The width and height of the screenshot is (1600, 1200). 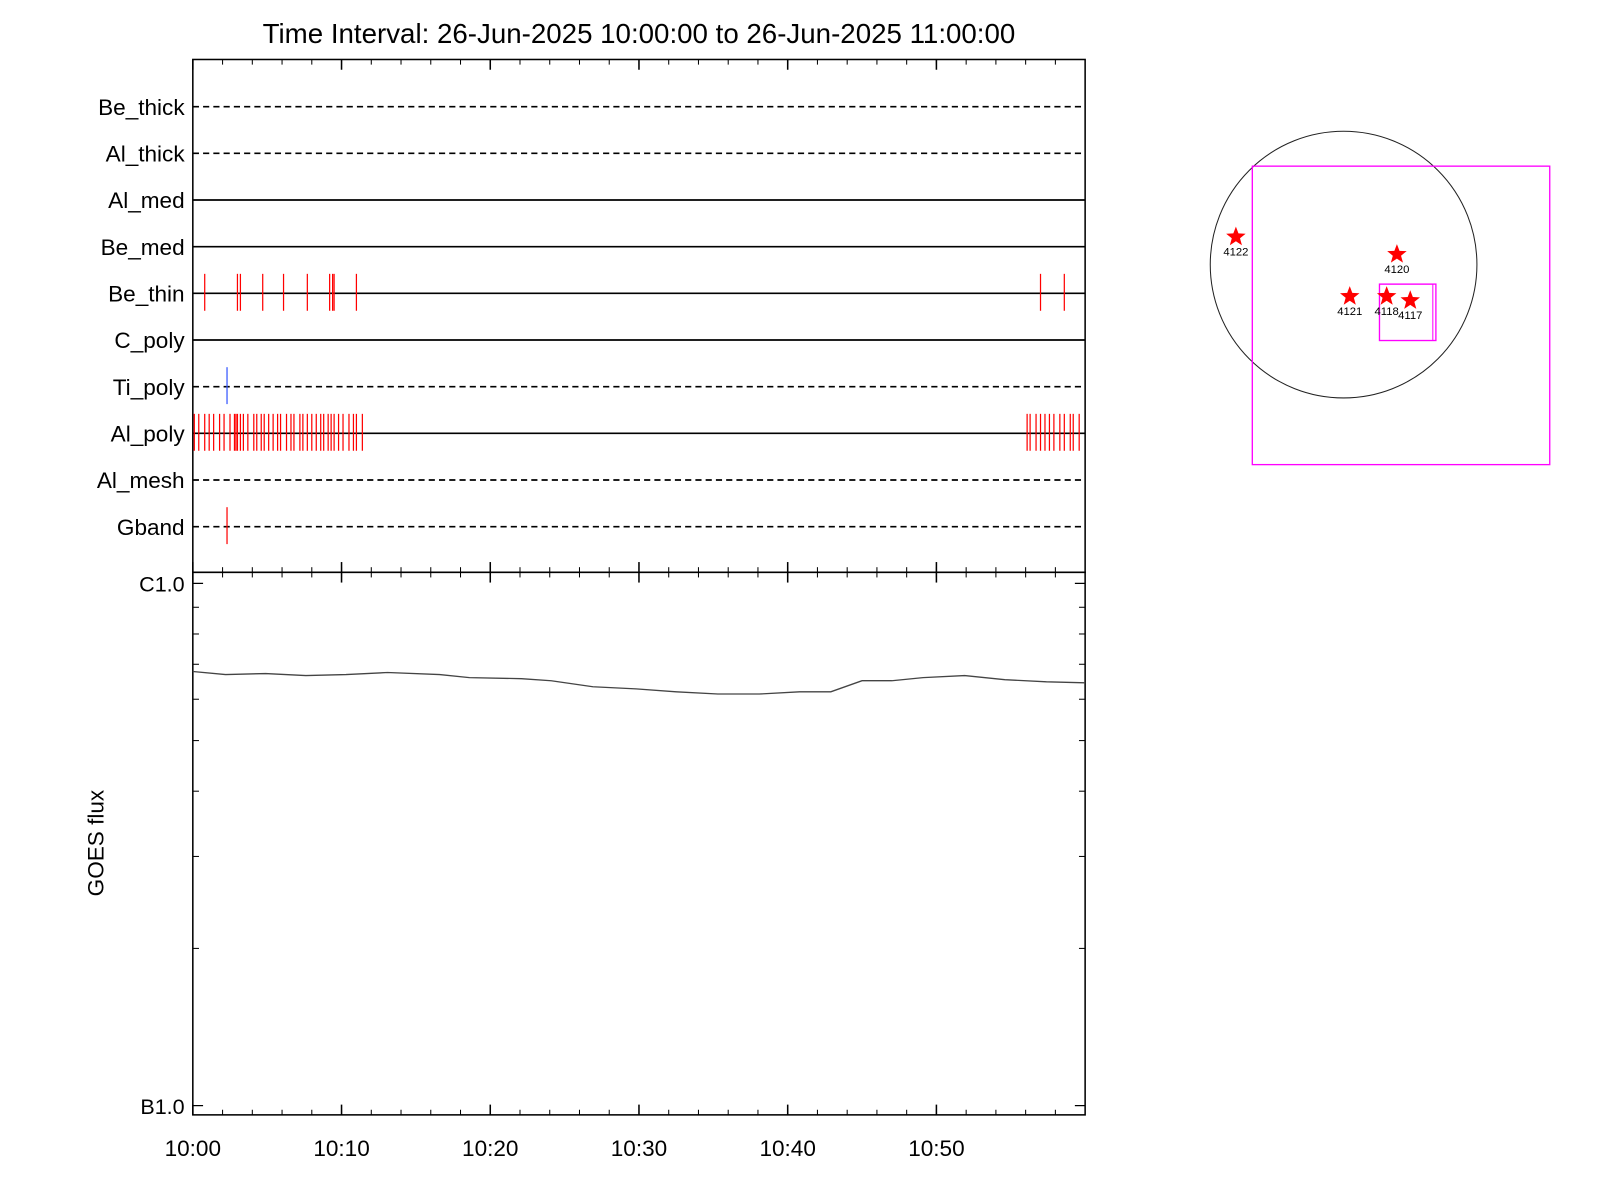 I want to click on region-label: 4118, so click(x=1387, y=312).